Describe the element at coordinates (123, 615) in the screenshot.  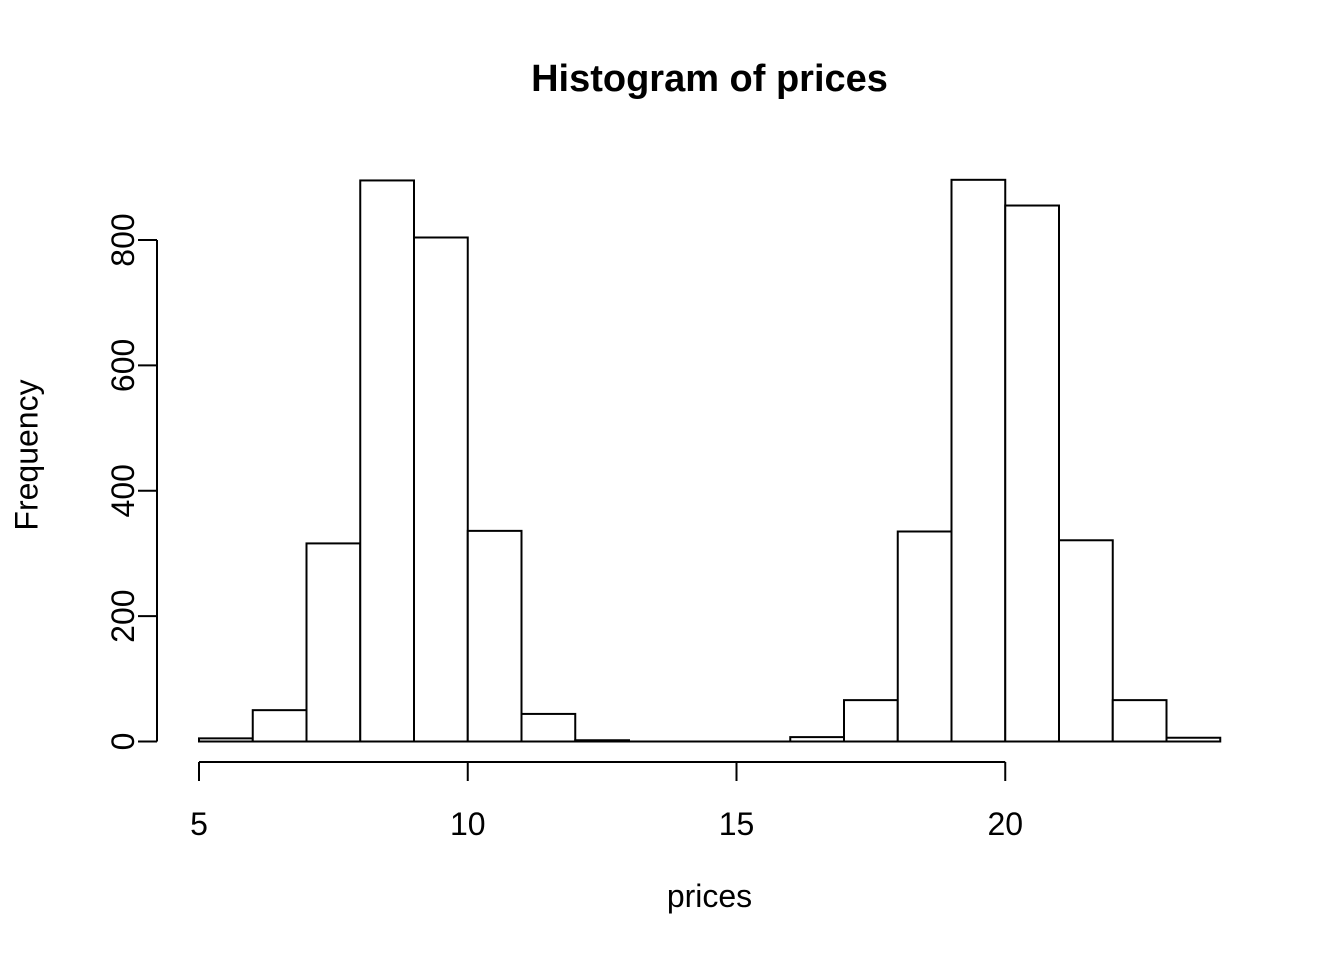
I see `y-tick-label: 200` at that location.